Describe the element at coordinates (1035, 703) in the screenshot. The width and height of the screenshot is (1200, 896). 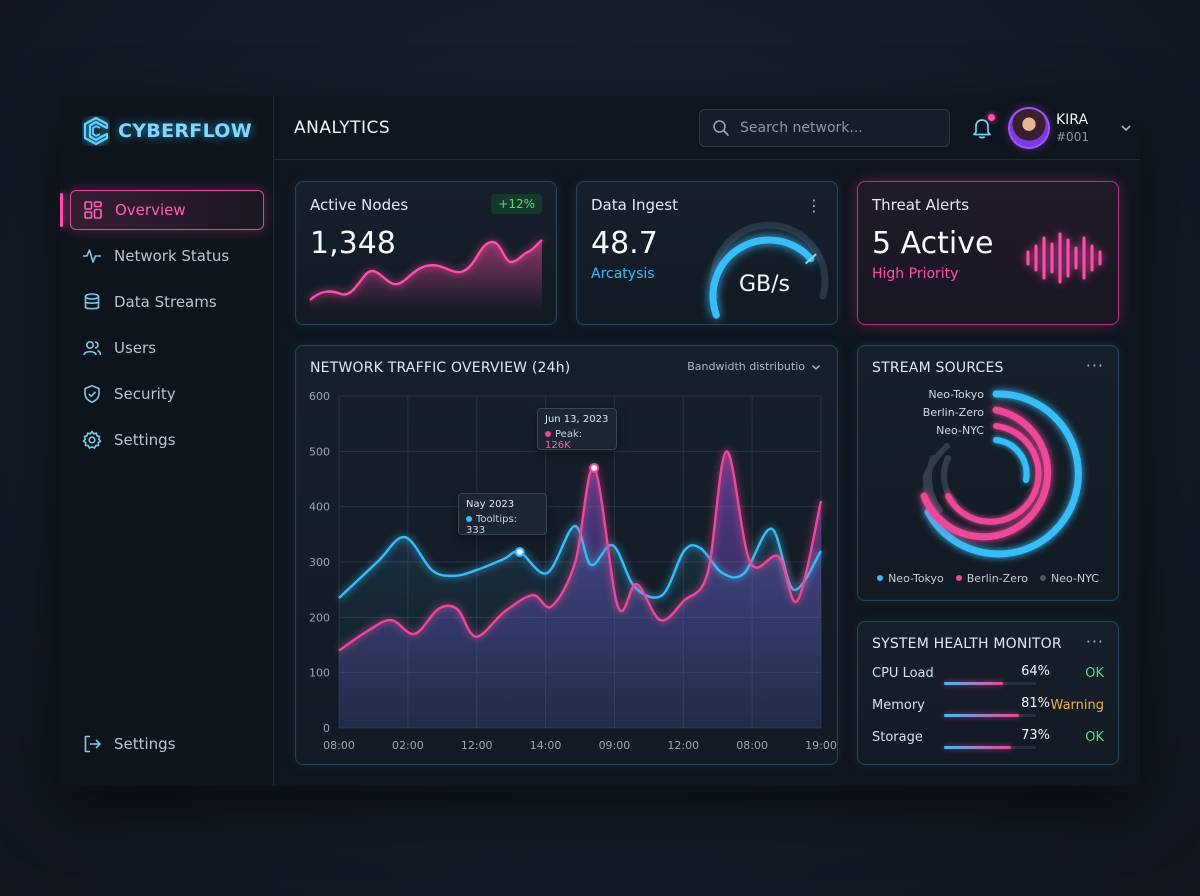
I see `health-percent: 81%` at that location.